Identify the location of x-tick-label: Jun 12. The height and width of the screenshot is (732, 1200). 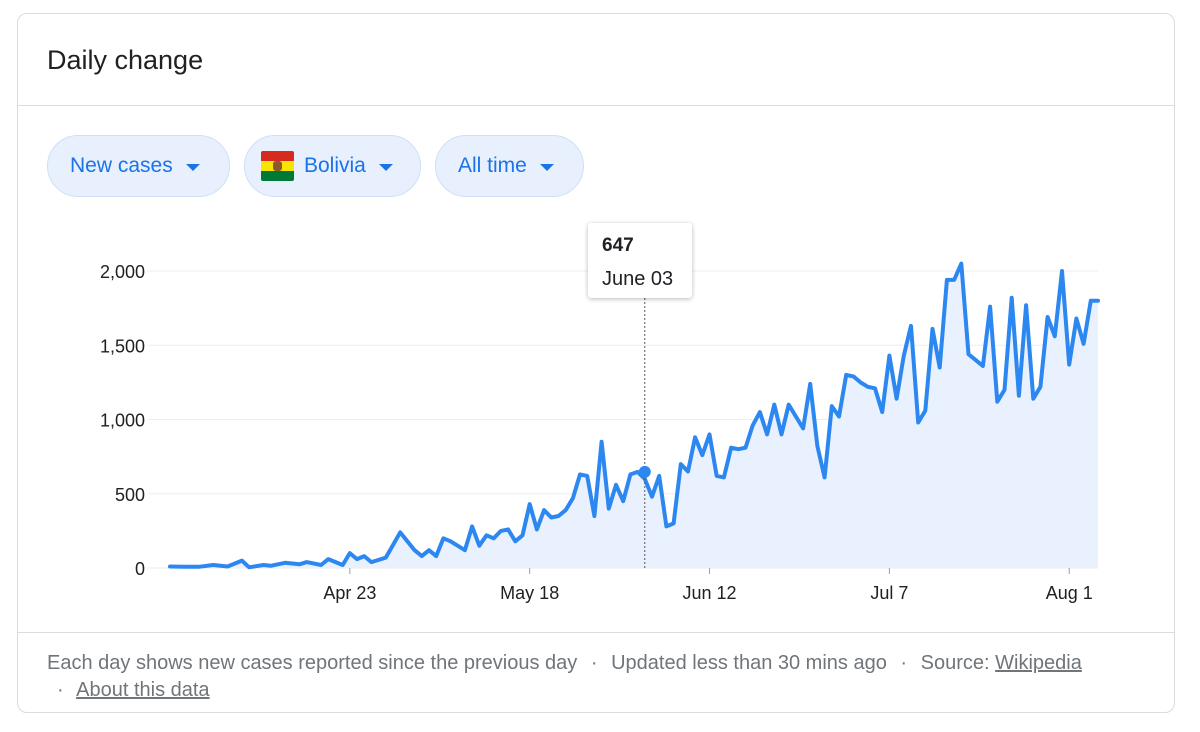
(710, 593).